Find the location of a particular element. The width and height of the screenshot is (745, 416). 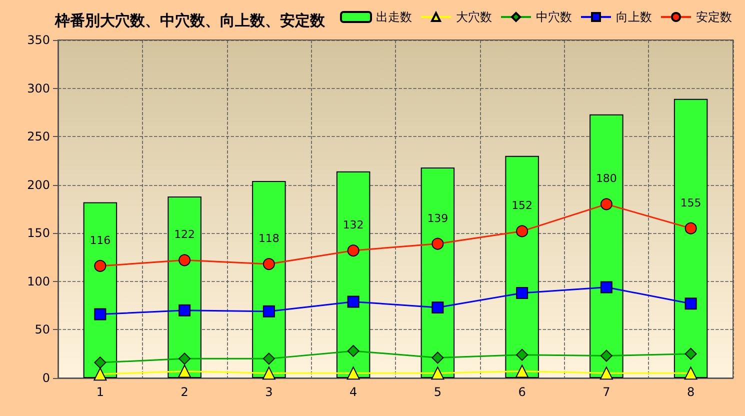

y-tick-label: 200 is located at coordinates (38, 185).